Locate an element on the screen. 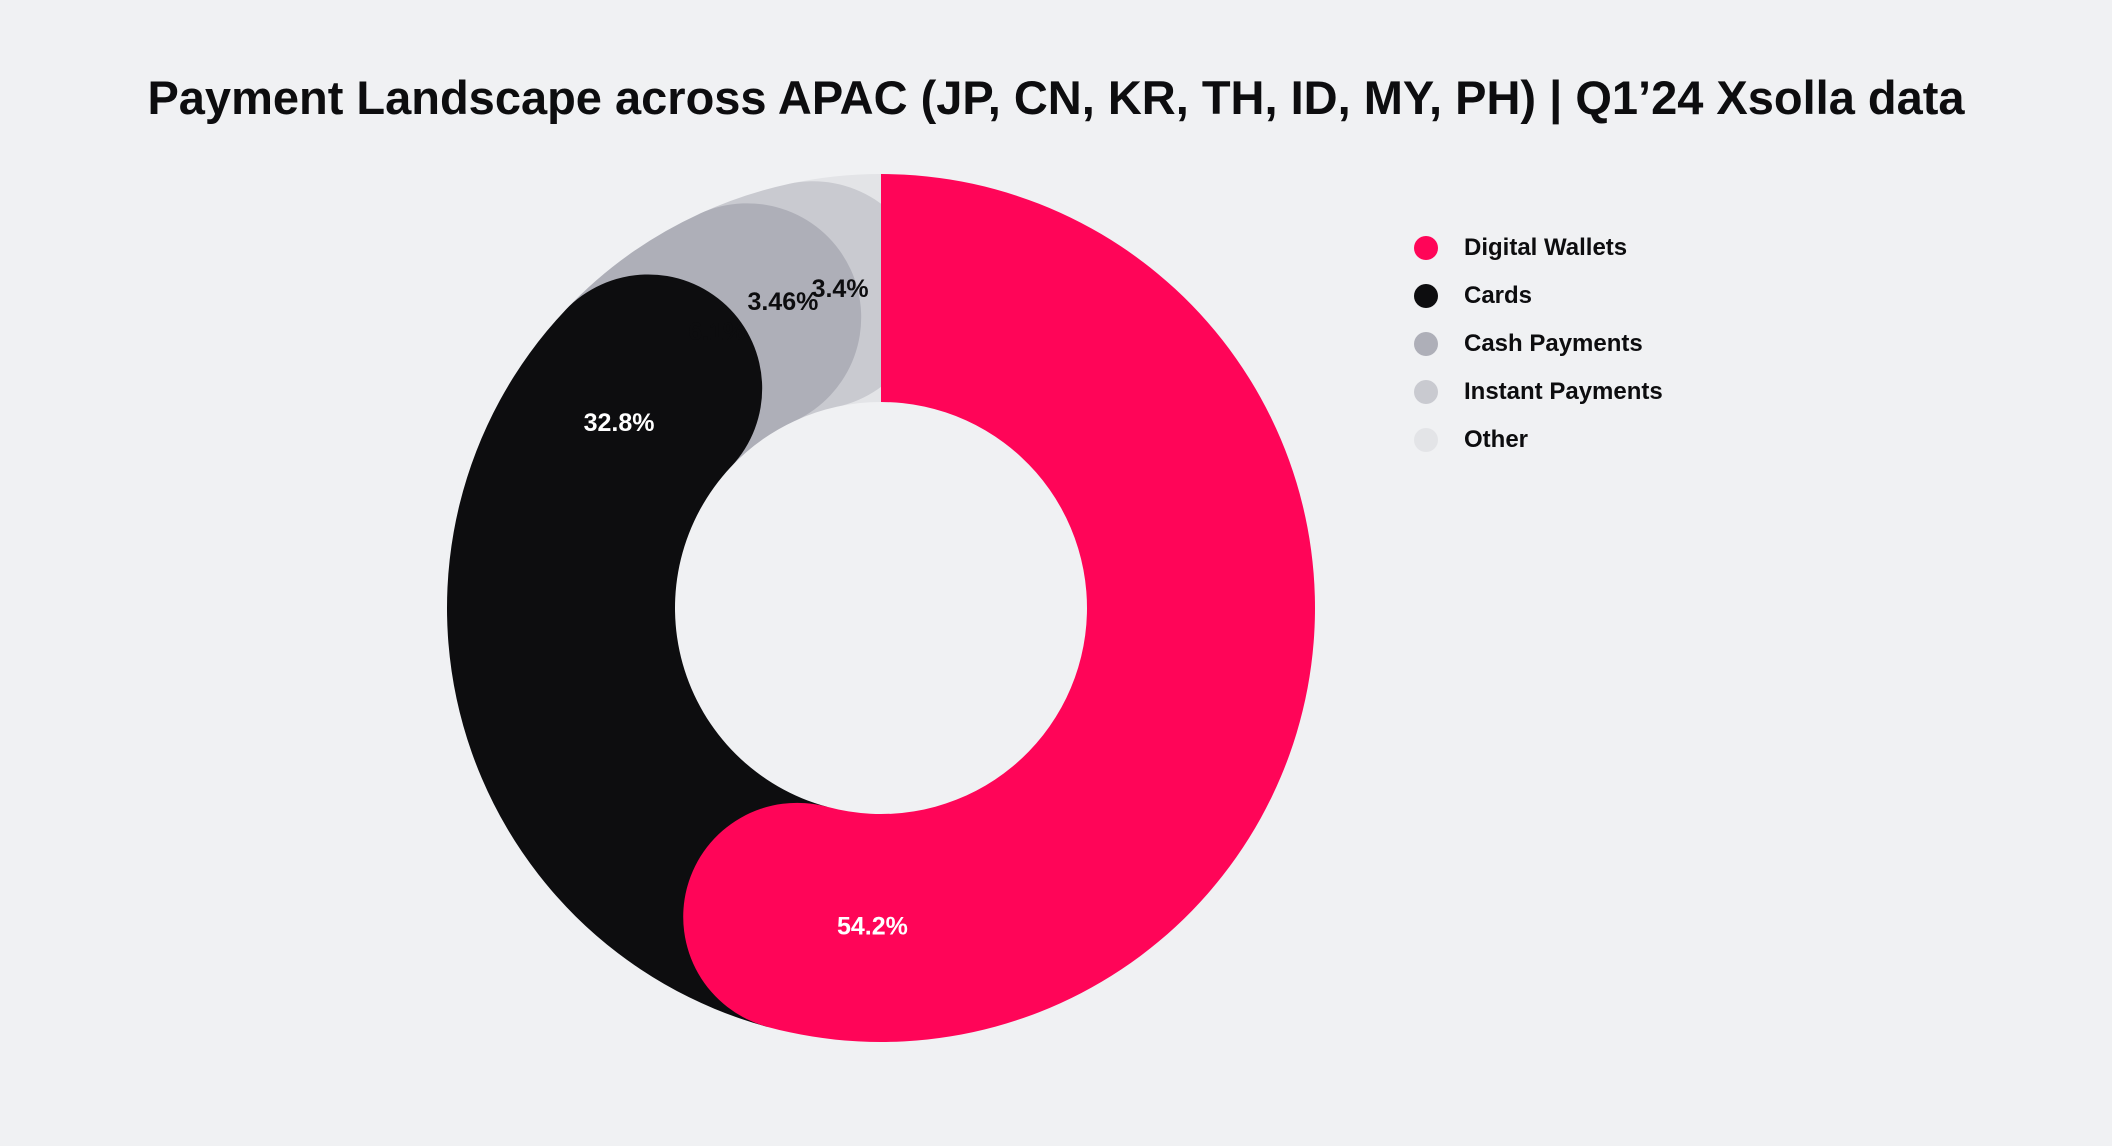 The image size is (2112, 1146). legend-item-cash-payments: Cash Payments is located at coordinates (1538, 344).